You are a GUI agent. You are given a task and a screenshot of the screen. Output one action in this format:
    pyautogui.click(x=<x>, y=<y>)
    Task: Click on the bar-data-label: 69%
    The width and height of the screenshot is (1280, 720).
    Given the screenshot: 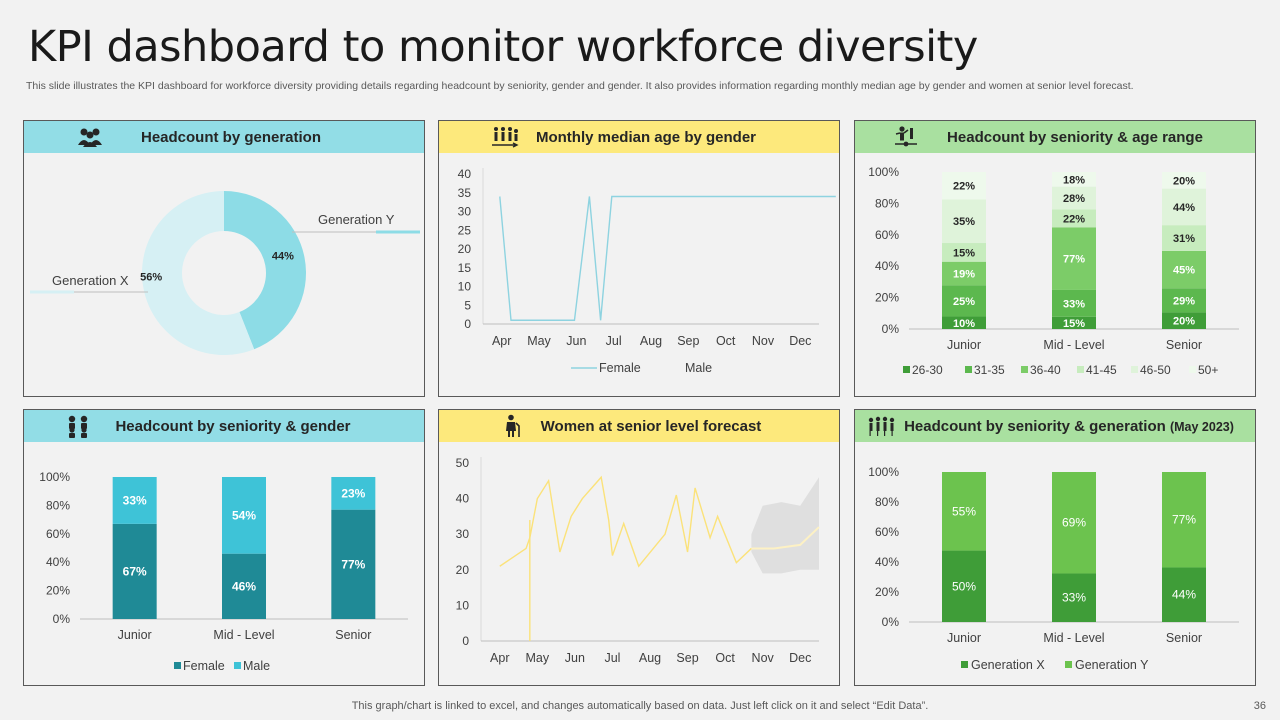 What is the action you would take?
    pyautogui.click(x=1074, y=523)
    